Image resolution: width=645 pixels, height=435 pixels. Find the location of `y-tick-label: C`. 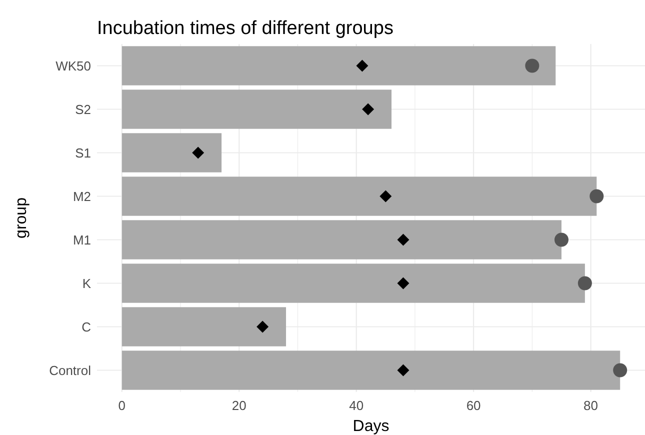

y-tick-label: C is located at coordinates (86, 326).